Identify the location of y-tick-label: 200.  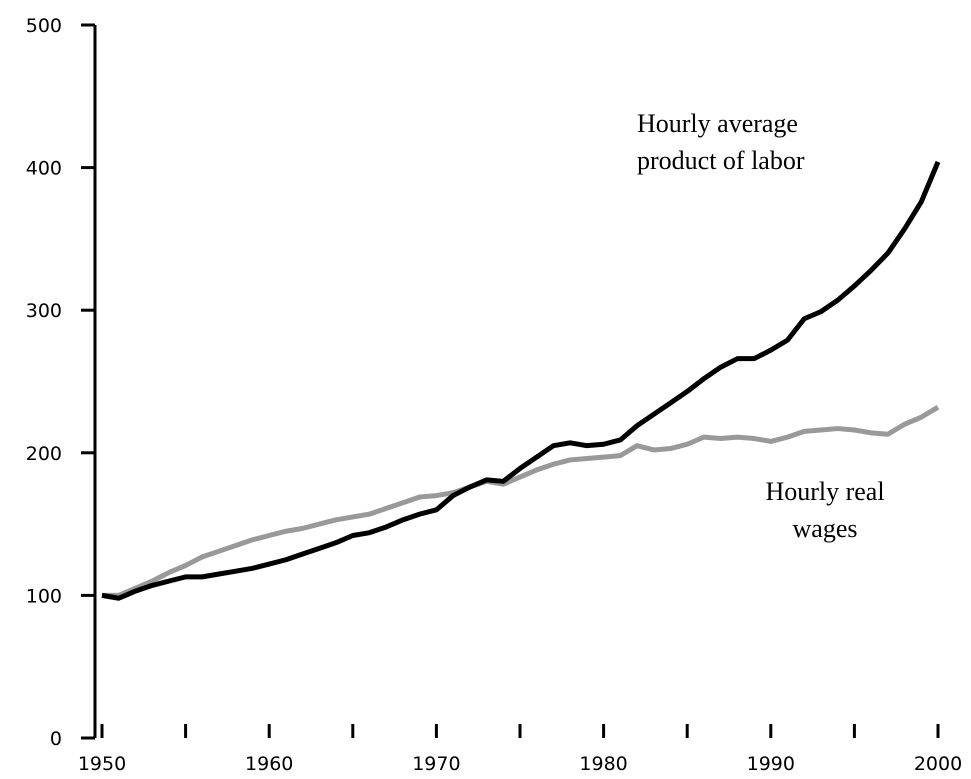
(44, 454).